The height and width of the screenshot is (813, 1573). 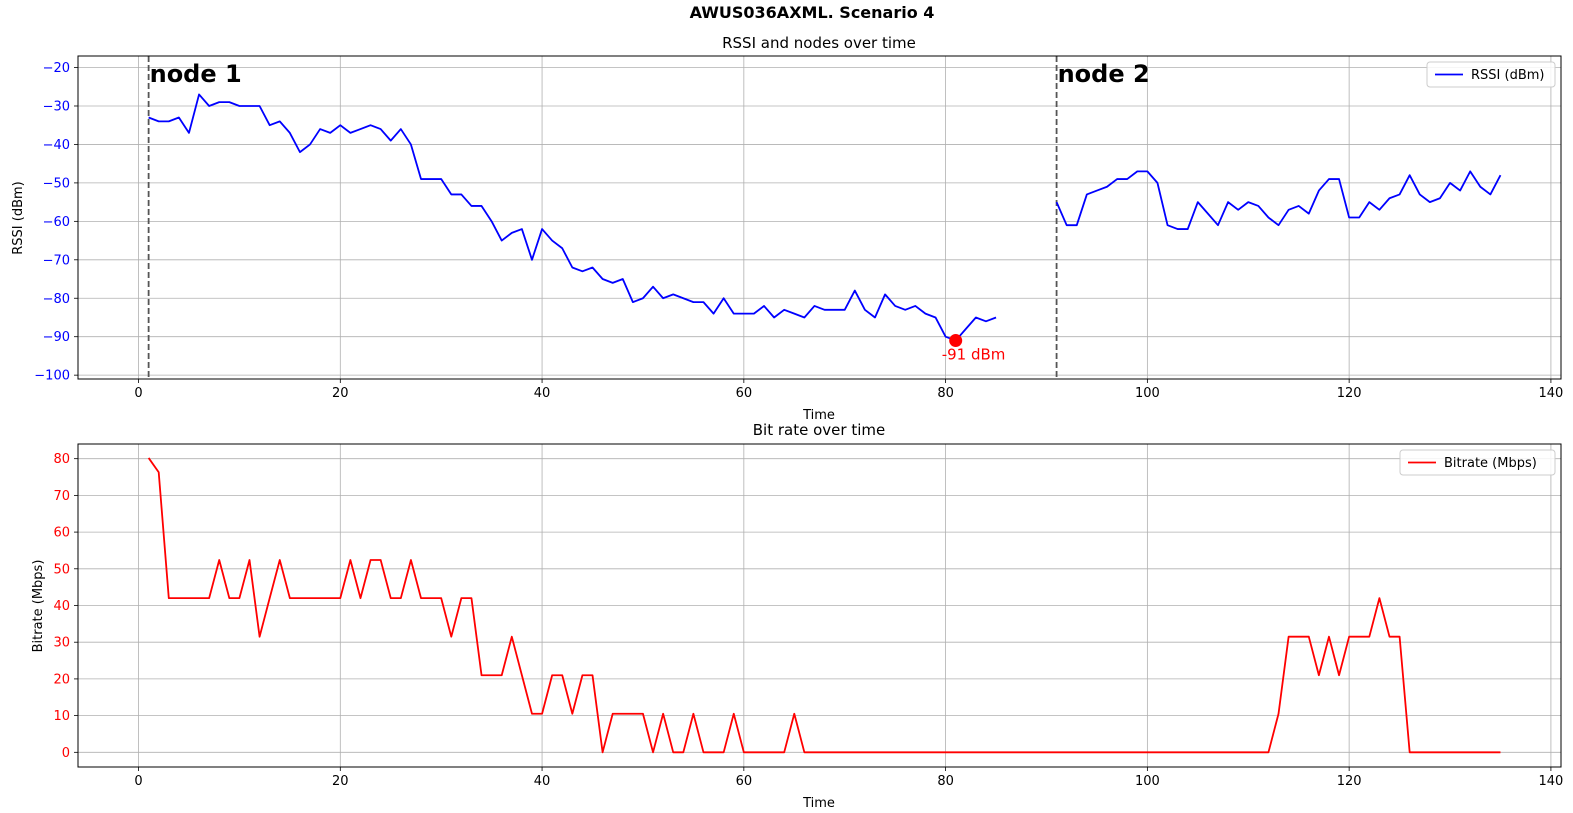 I want to click on rssi-x-tick-label: 40, so click(x=542, y=393).